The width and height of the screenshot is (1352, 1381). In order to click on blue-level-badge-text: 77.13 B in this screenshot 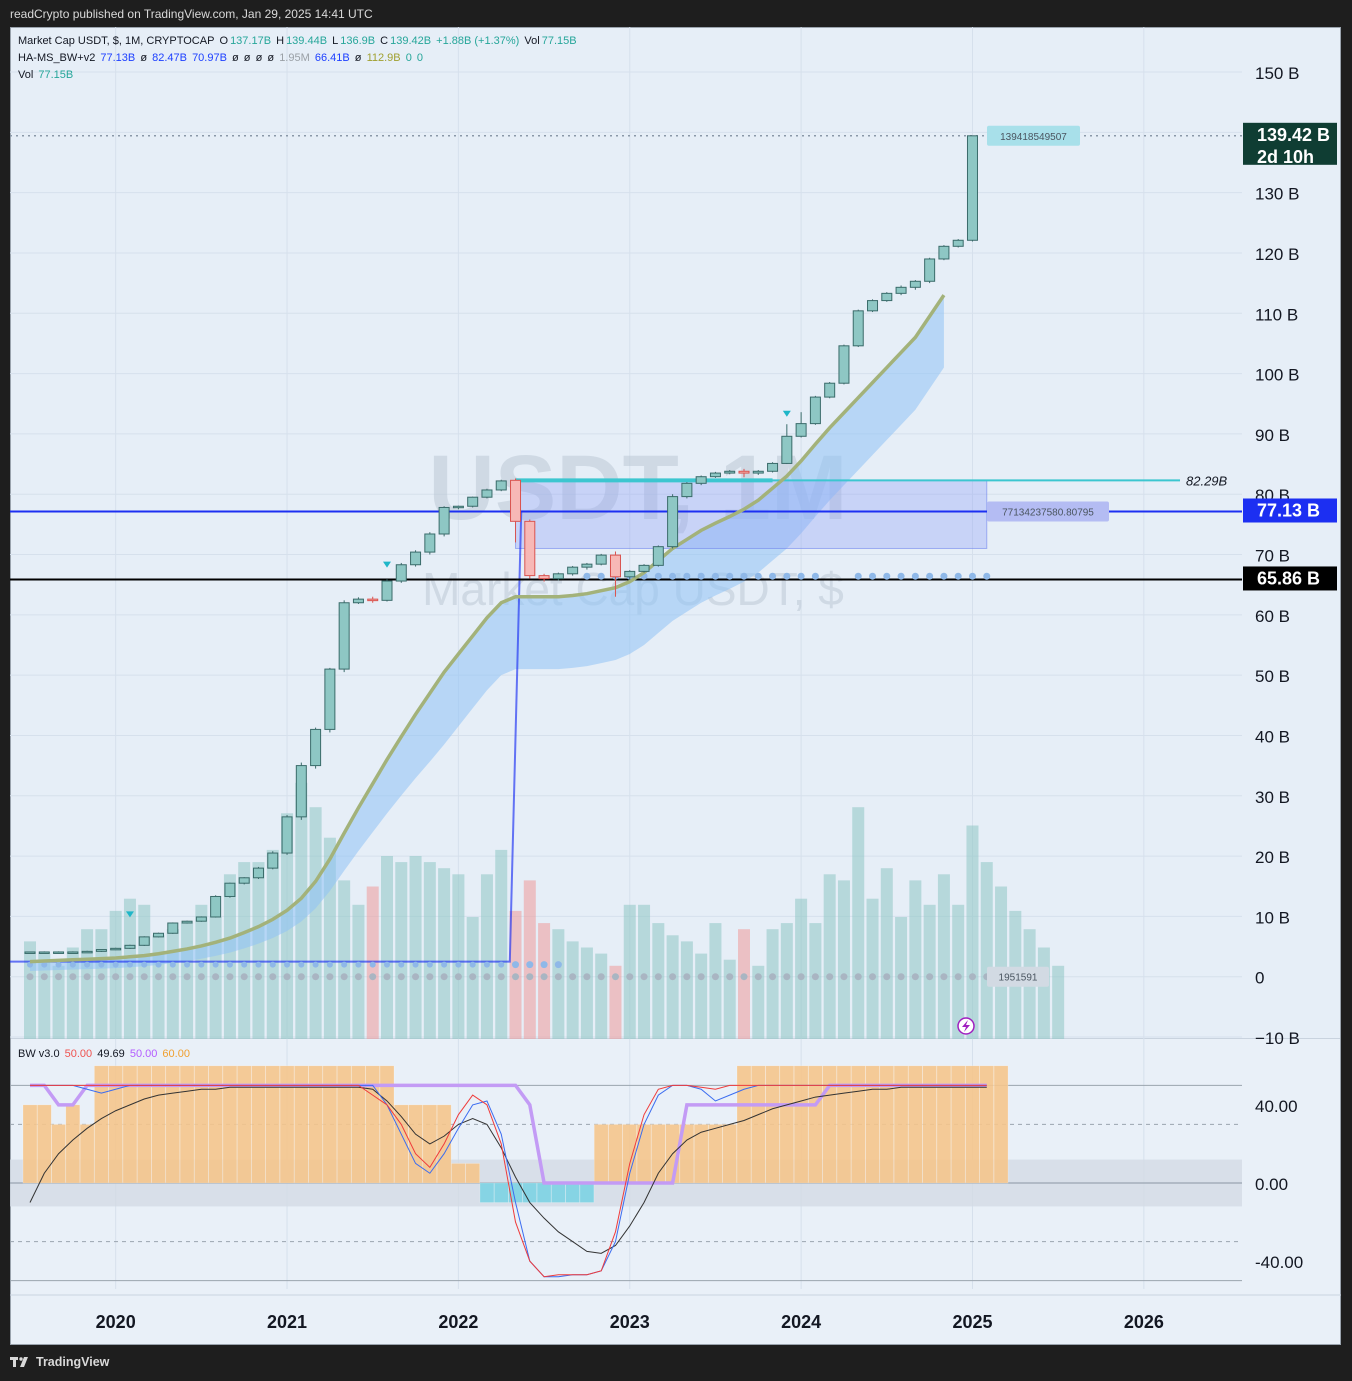, I will do `click(1288, 510)`.